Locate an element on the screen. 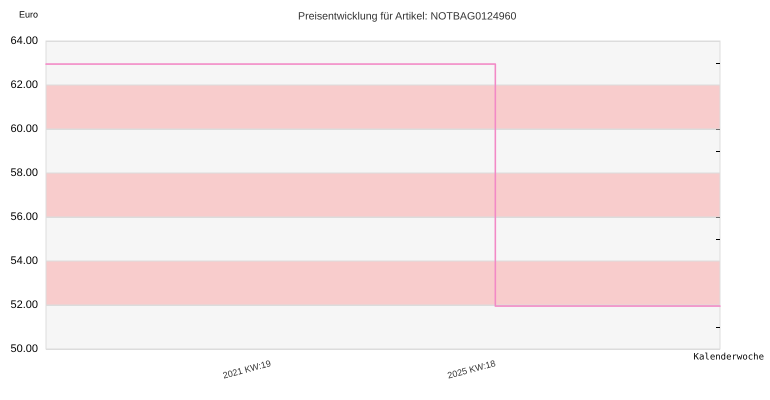 This screenshot has width=770, height=400. x-axis-title: Kalenderwoche is located at coordinates (729, 357).